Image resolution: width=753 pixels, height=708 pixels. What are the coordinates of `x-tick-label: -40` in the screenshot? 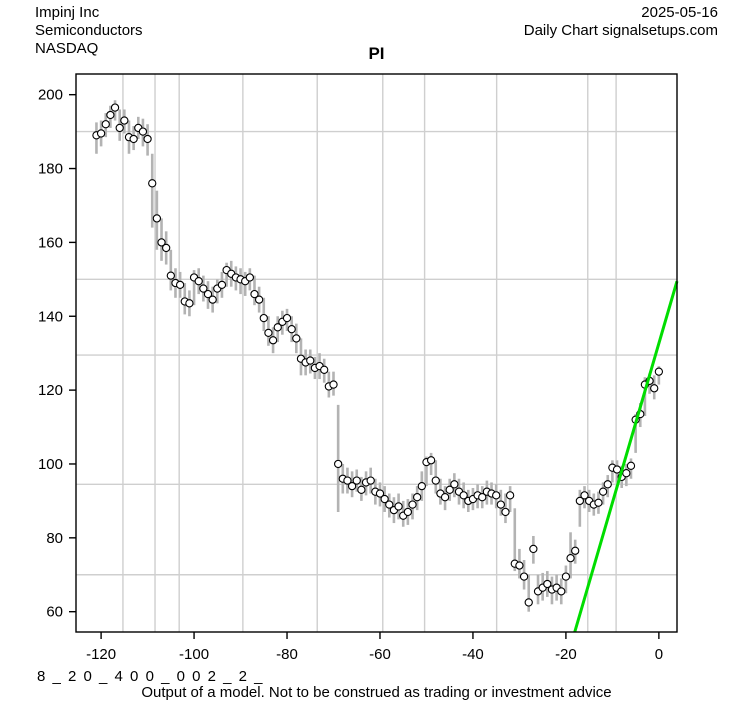 It's located at (473, 654).